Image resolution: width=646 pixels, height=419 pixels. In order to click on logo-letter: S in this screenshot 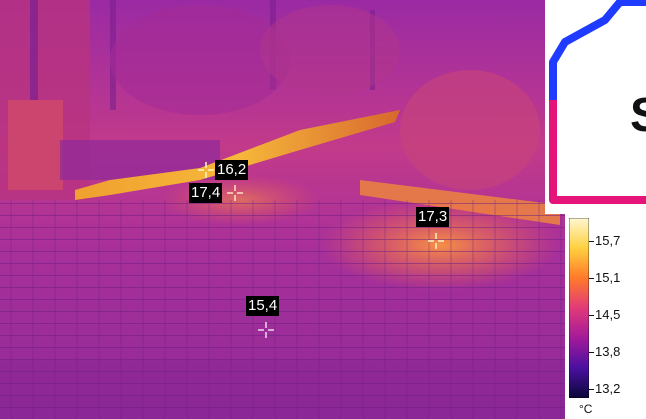, I will do `click(638, 116)`.